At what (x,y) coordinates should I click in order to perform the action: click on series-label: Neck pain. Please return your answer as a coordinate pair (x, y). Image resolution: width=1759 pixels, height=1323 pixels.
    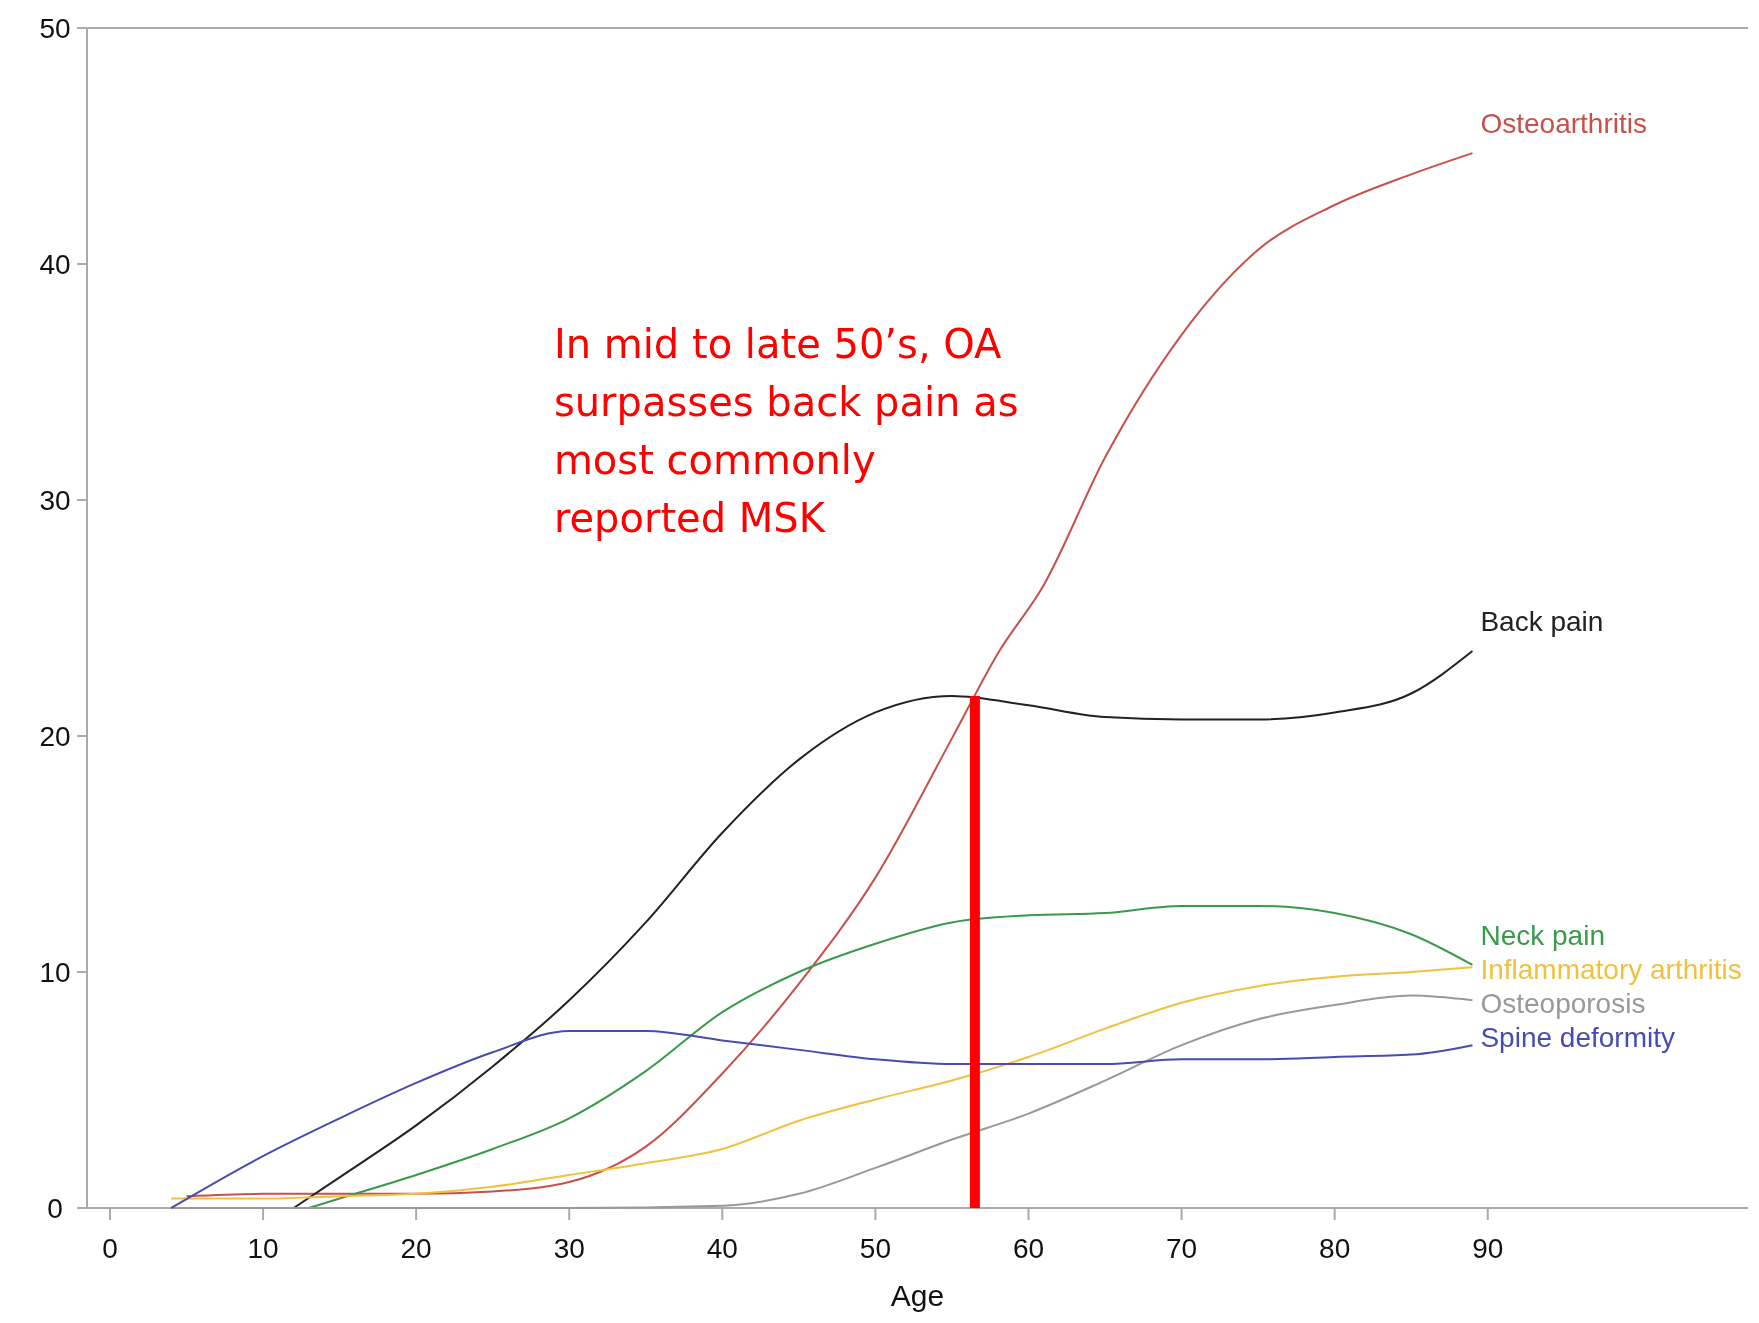
    Looking at the image, I should click on (1542, 935).